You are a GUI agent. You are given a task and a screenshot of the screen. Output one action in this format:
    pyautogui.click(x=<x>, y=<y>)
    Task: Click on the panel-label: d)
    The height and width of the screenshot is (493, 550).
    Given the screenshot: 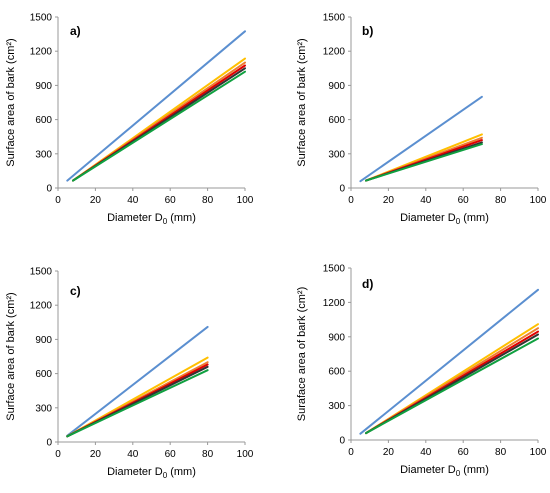 What is the action you would take?
    pyautogui.click(x=367, y=284)
    